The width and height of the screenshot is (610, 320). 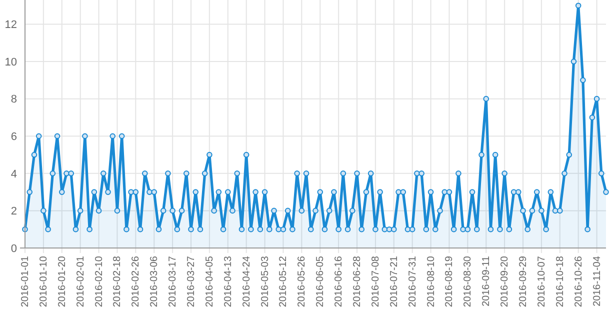 What do you see at coordinates (13, 248) in the screenshot?
I see `y-tick-label: 0` at bounding box center [13, 248].